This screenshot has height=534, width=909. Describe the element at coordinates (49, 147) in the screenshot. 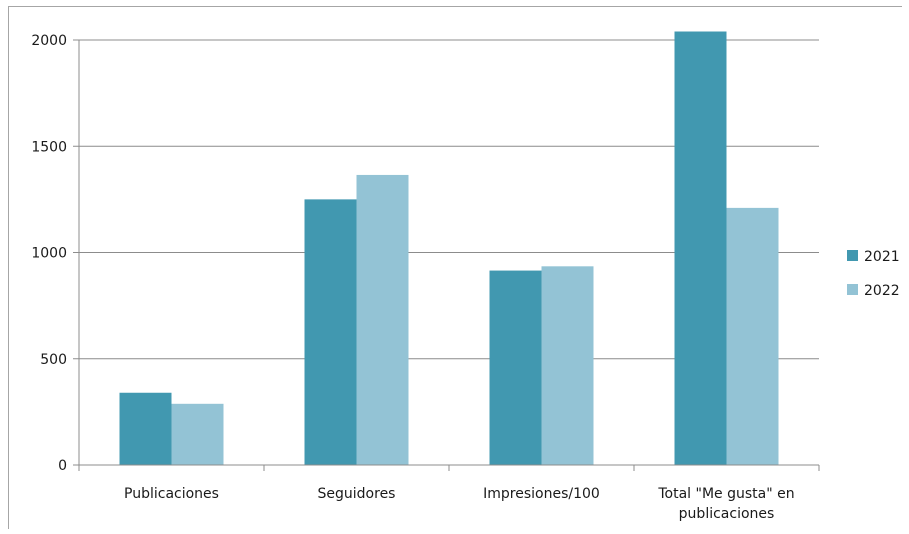

I see `y-tick-label: 1500` at that location.